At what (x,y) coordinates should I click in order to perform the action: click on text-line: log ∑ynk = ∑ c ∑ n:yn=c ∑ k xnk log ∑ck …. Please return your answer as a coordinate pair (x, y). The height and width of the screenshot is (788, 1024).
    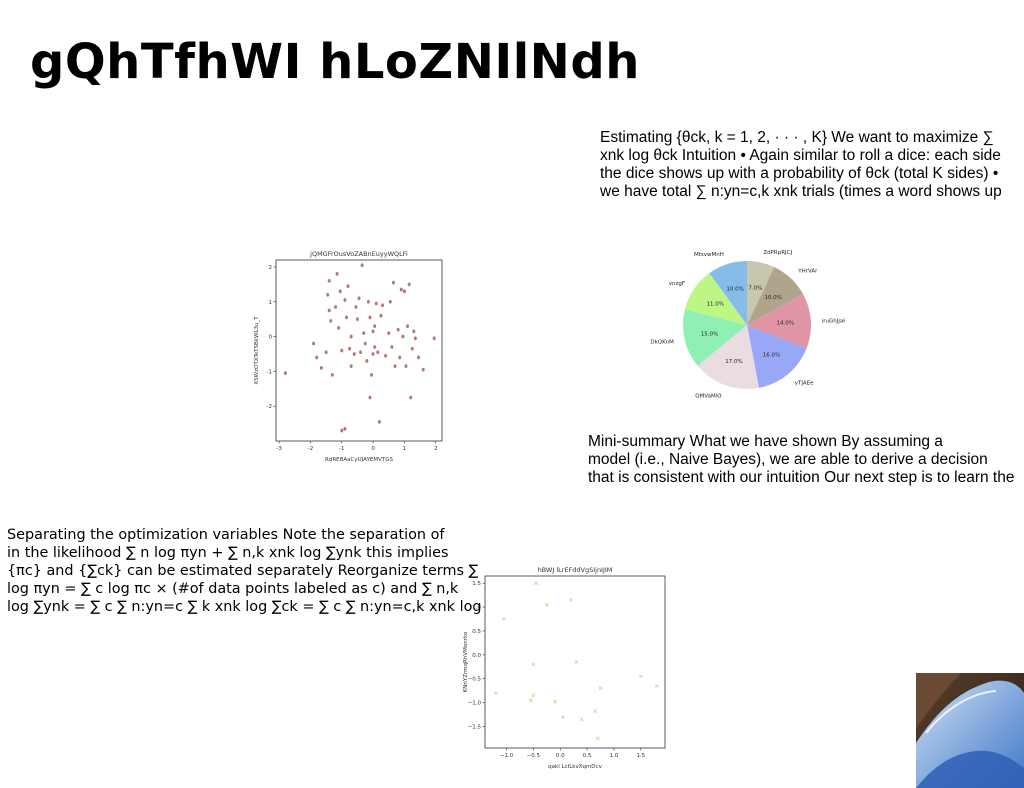
    Looking at the image, I should click on (244, 607).